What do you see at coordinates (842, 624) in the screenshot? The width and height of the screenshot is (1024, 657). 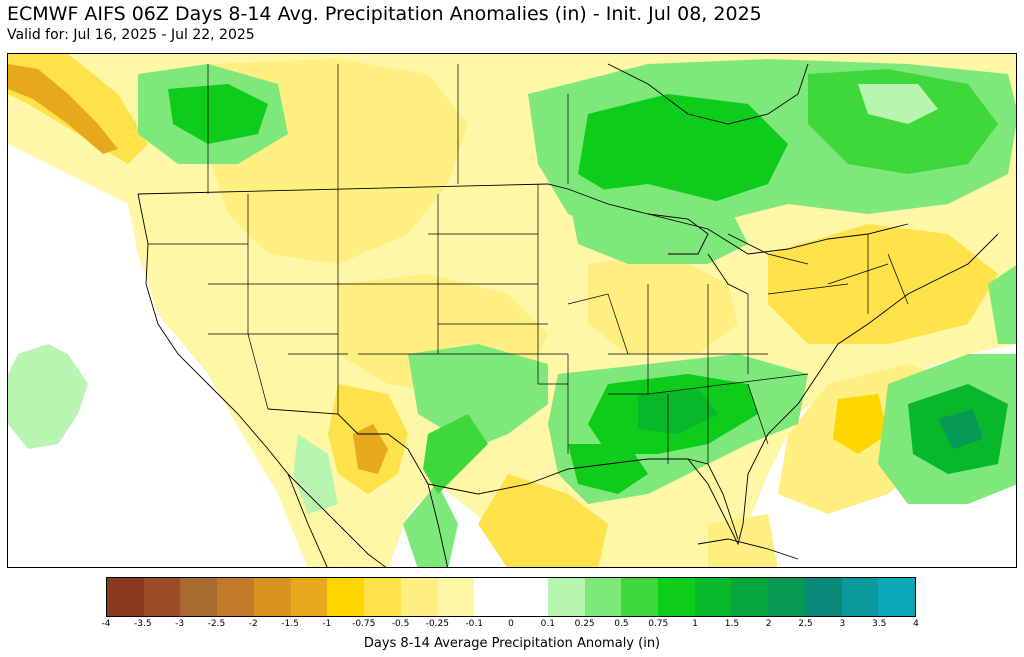 I see `colorbar-tick-label: 3` at bounding box center [842, 624].